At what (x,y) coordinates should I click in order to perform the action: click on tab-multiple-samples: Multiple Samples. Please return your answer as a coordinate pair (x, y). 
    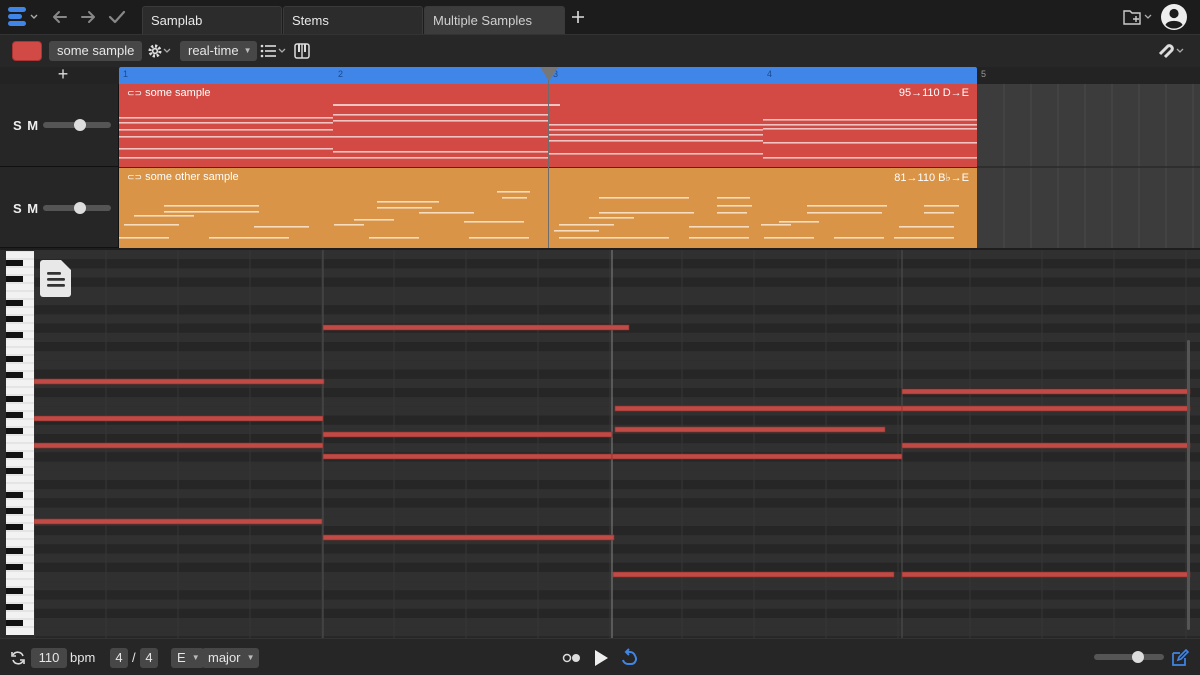
    Looking at the image, I should click on (494, 20).